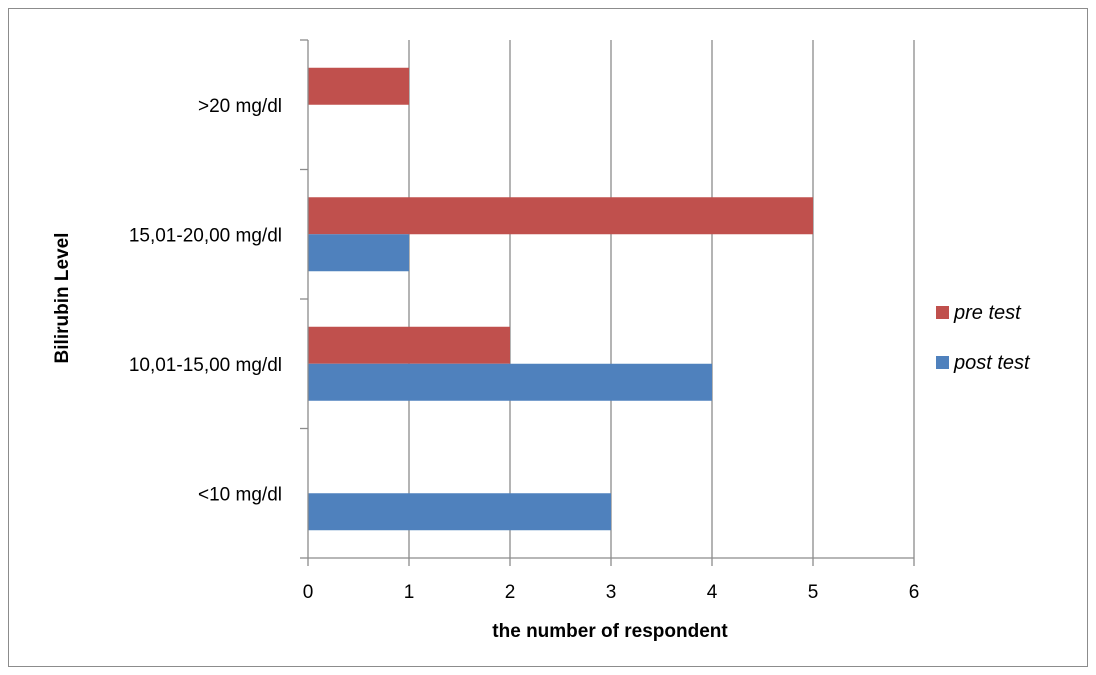 The image size is (1096, 675). What do you see at coordinates (987, 313) in the screenshot?
I see `legend-label-pre-test: pre test` at bounding box center [987, 313].